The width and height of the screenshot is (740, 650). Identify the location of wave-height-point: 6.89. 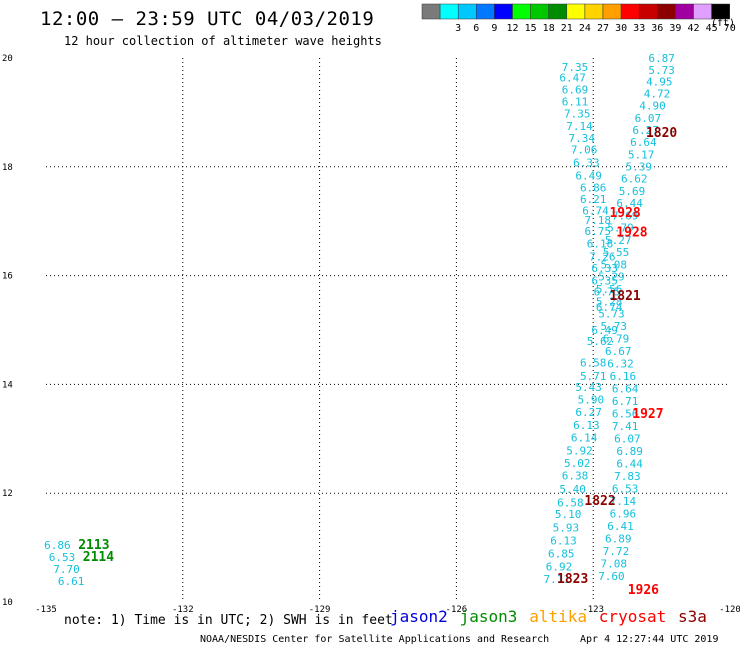
(629, 451).